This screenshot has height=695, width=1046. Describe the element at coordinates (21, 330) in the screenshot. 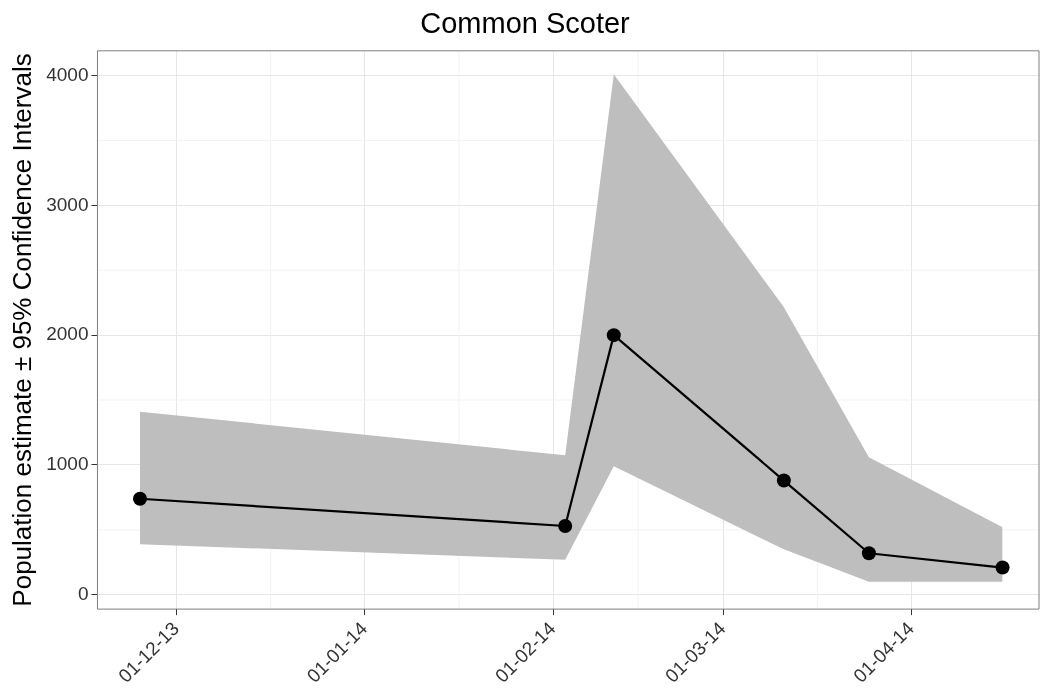

I see `y-axis-title: Population estimate ± 95% Confidence Intervals` at that location.